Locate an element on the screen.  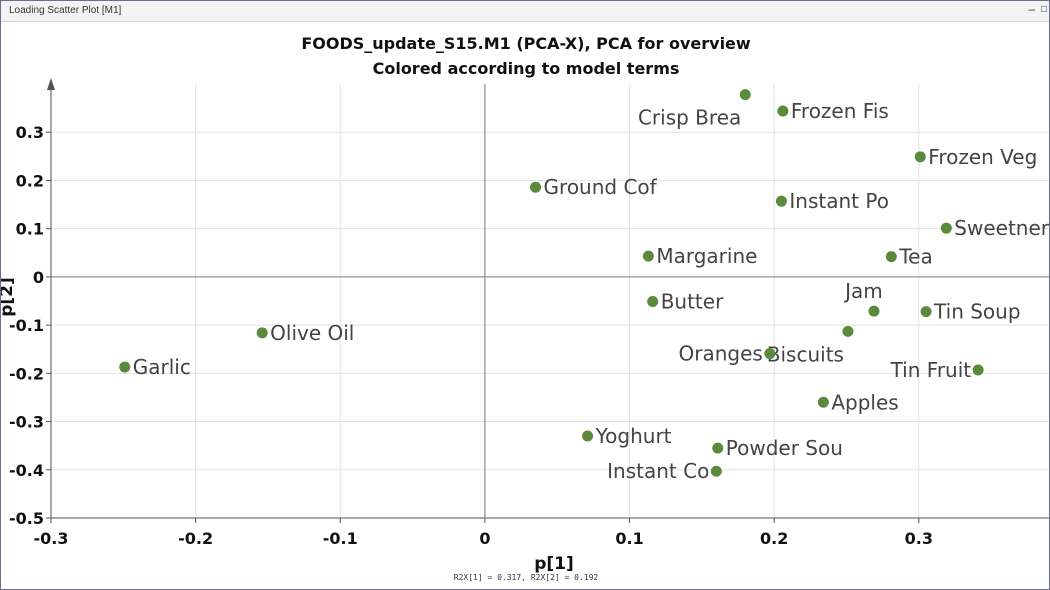
point-label: Tea is located at coordinates (915, 257).